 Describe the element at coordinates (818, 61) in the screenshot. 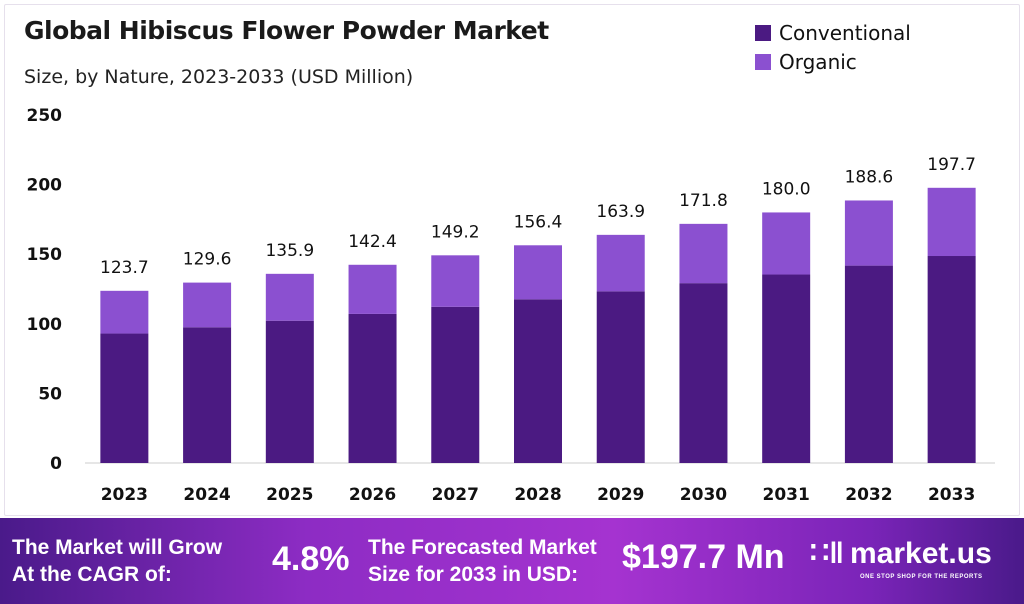

I see `legend-label: Organic` at that location.